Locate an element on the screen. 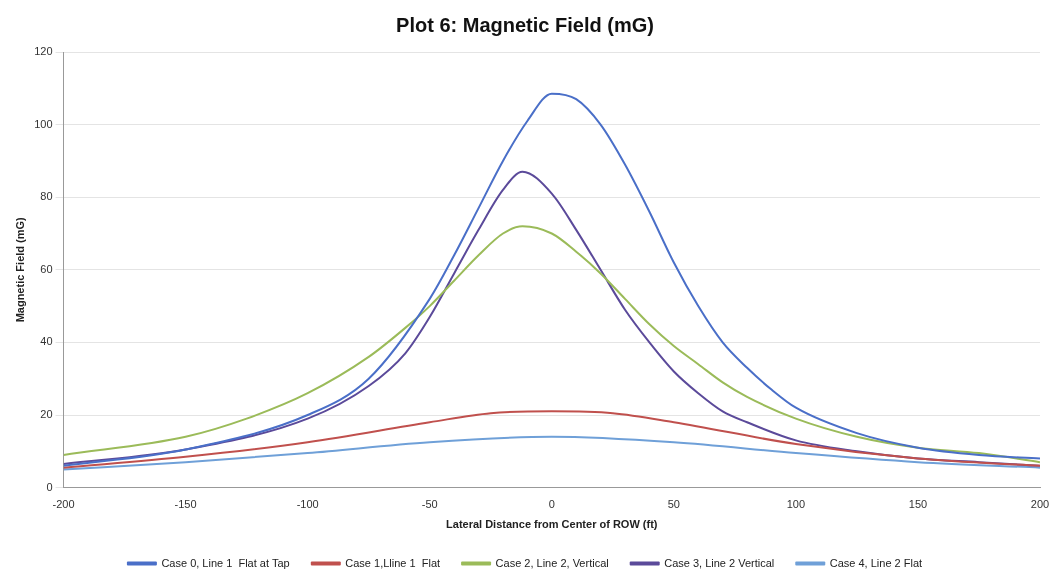 The image size is (1054, 583). y-tick-label: 100 is located at coordinates (43, 123).